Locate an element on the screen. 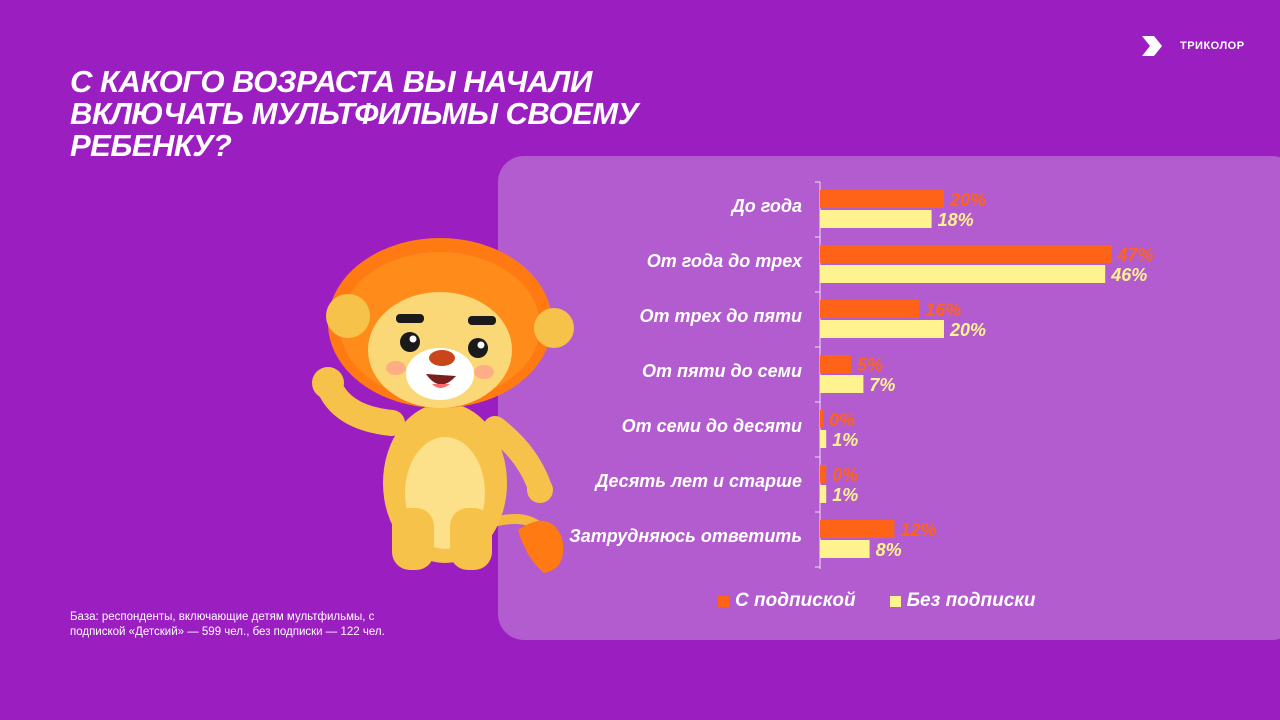 The width and height of the screenshot is (1280, 720). legend-item-without-subscription: Без подписки is located at coordinates (962, 601).